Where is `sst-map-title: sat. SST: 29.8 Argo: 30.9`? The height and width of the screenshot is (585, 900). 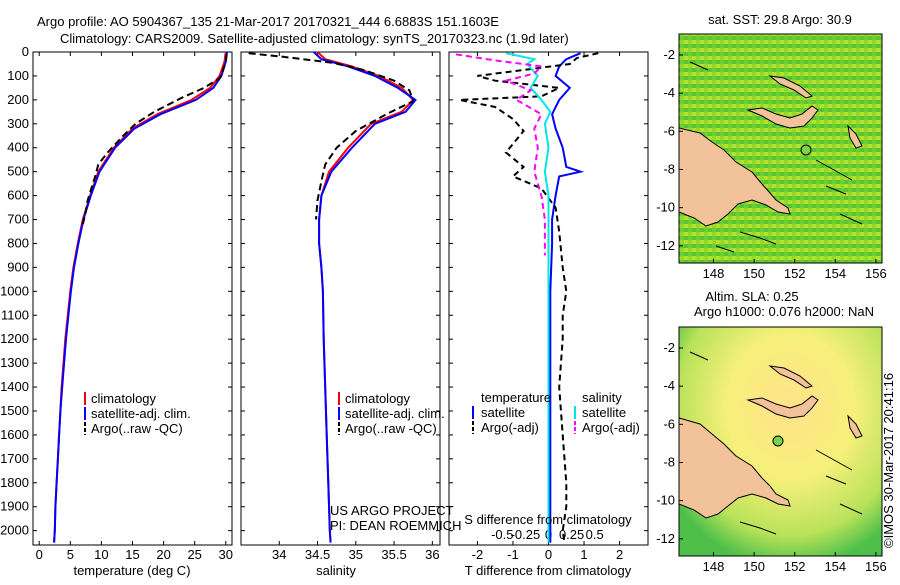
sst-map-title: sat. SST: 29.8 Argo: 30.9 is located at coordinates (780, 19).